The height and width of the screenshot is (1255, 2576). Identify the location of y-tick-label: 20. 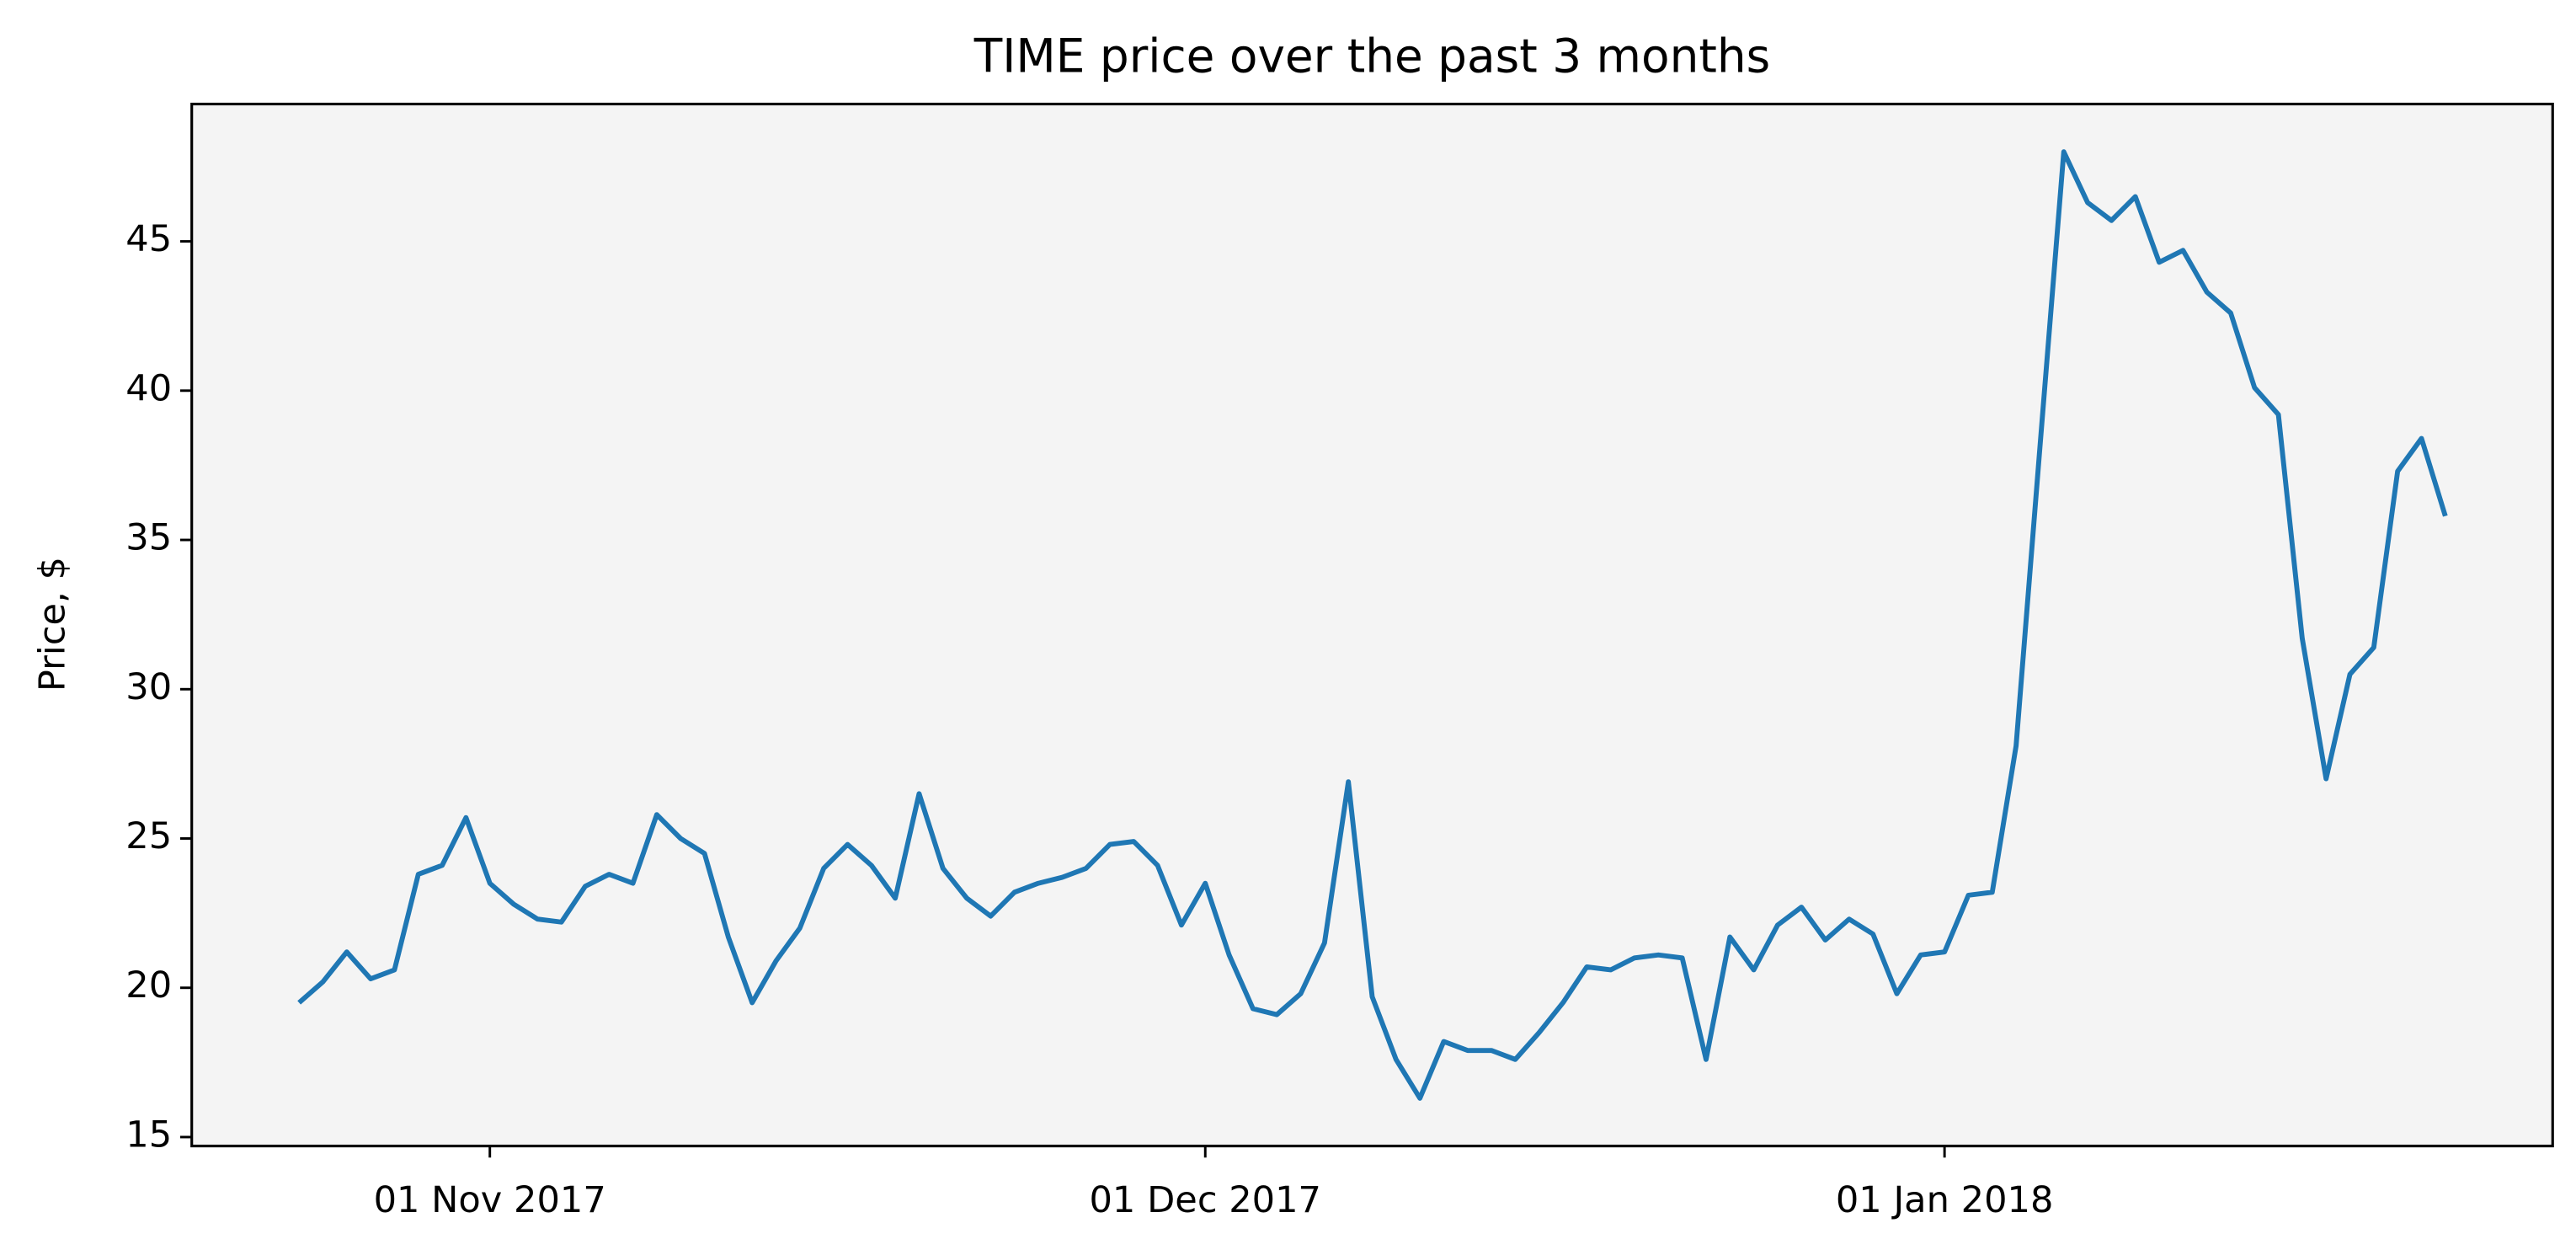
(148, 985).